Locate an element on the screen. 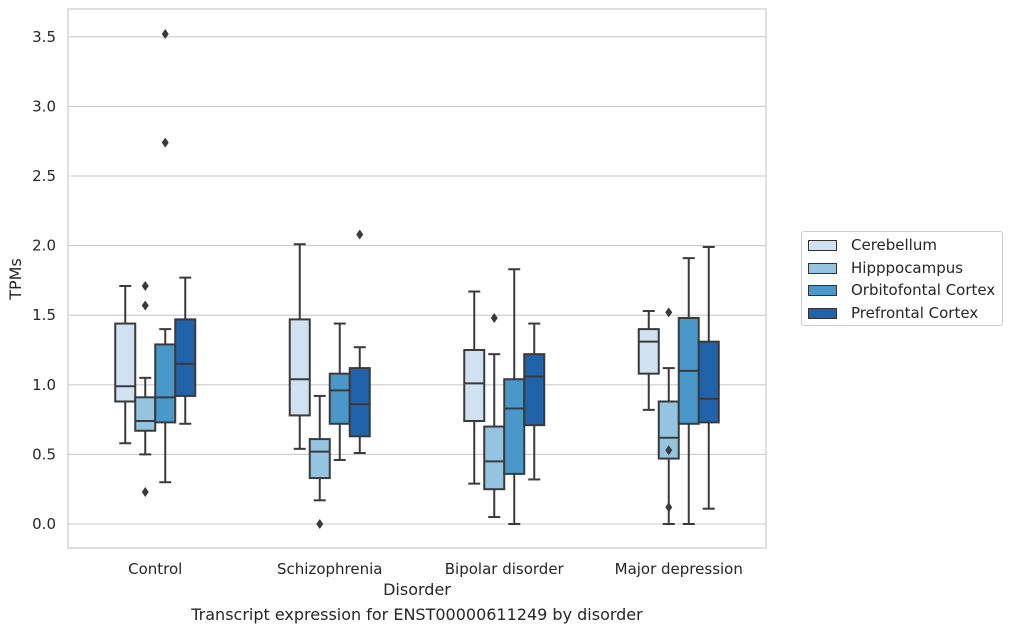 This screenshot has width=1014, height=634. x-tick-label: Bipolar disorder is located at coordinates (505, 569).